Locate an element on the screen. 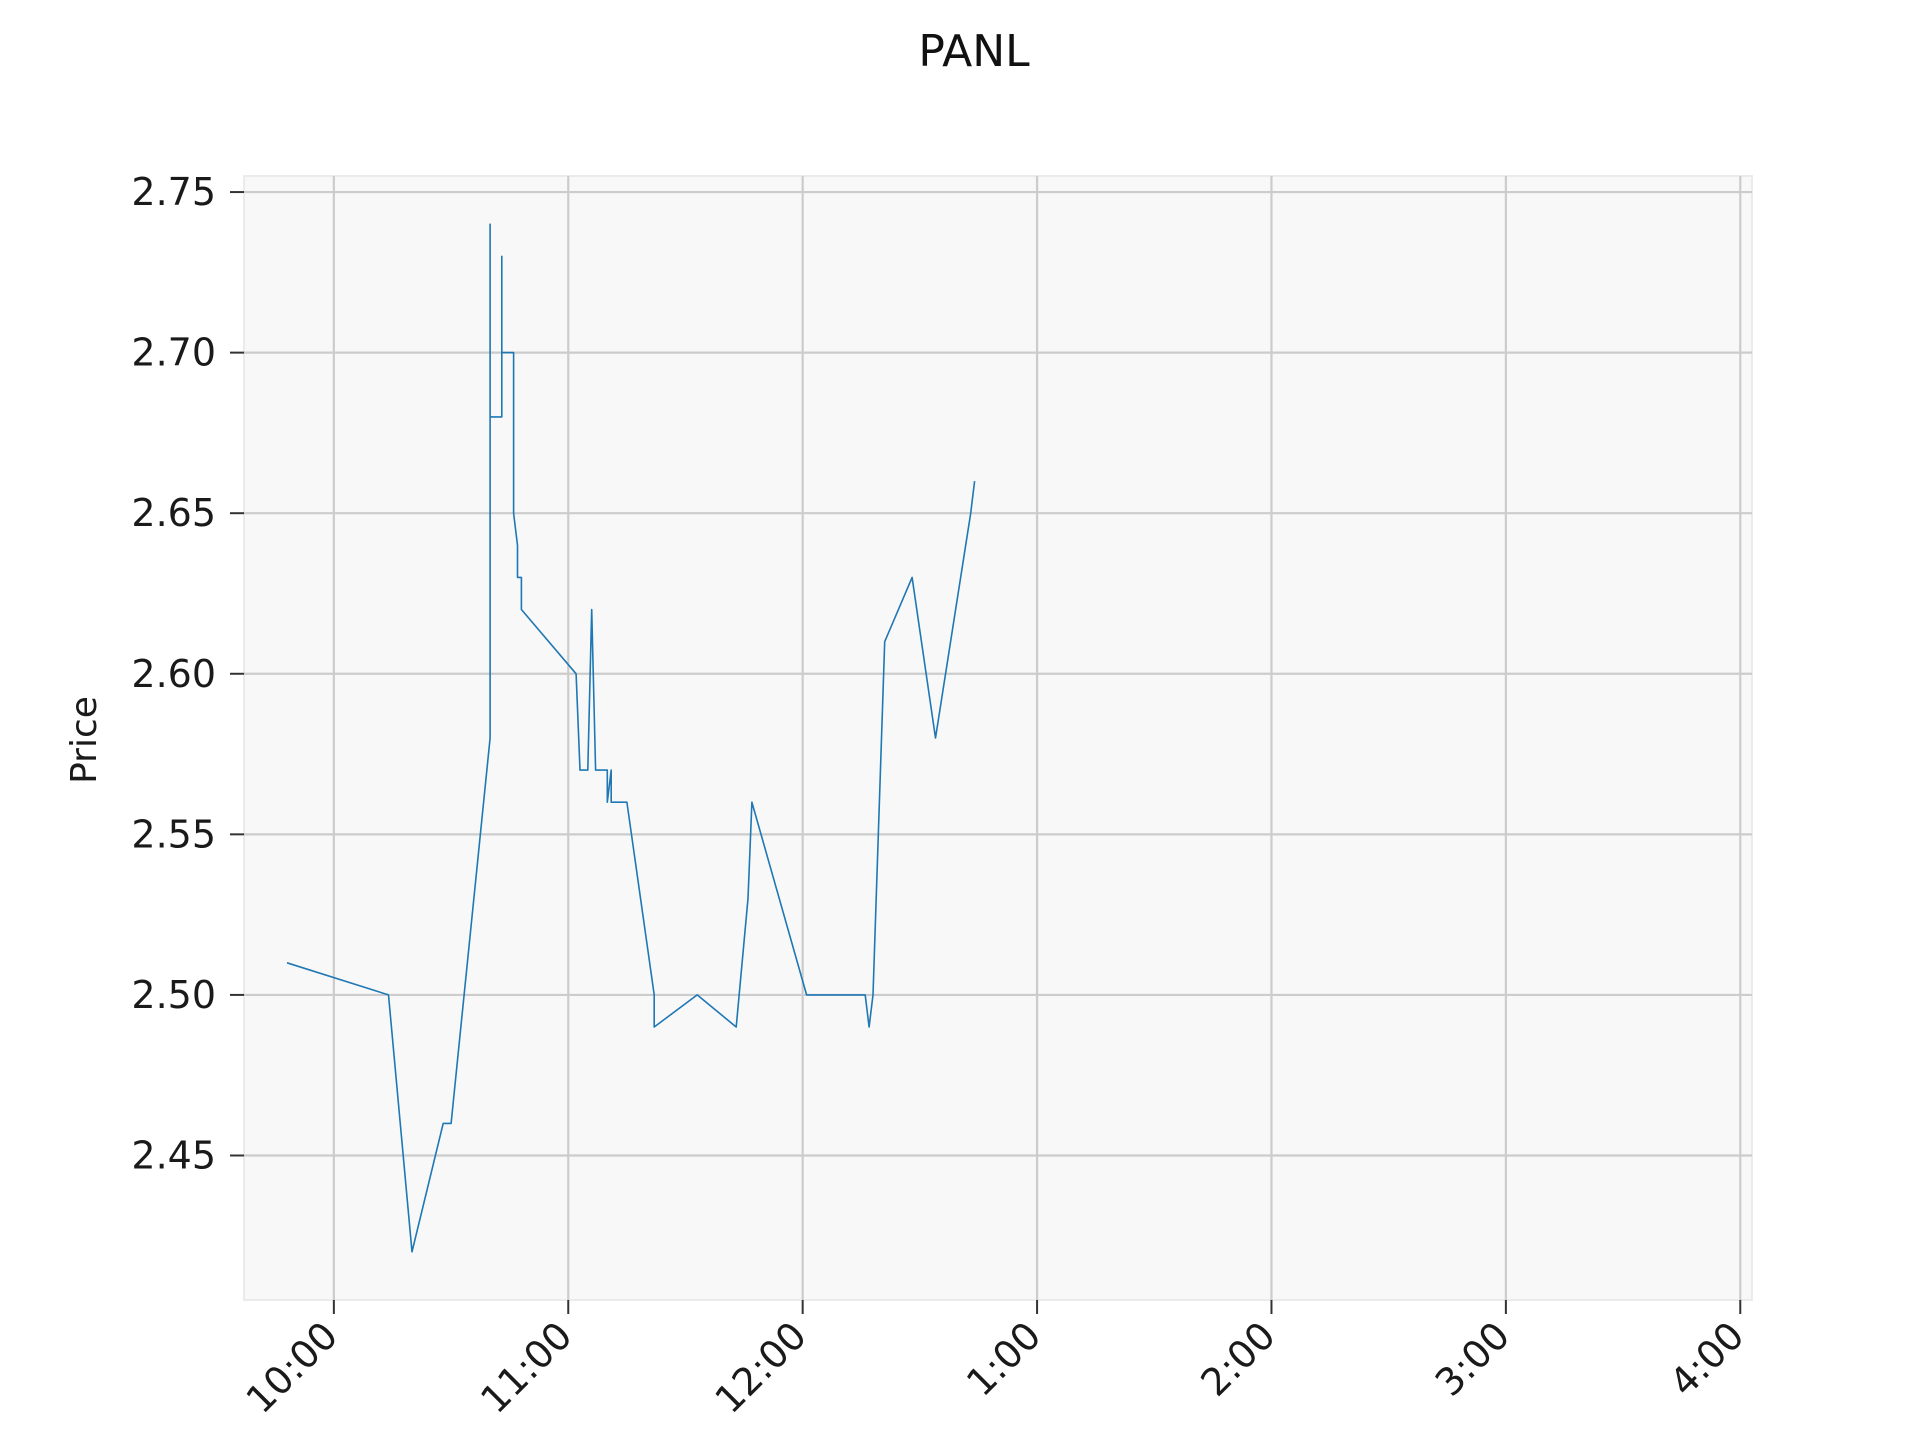 The height and width of the screenshot is (1440, 1920). y-axis-ticks: 2.45 2.50 2.55 2.60 2.65 2.70 2.75 is located at coordinates (187, 673).